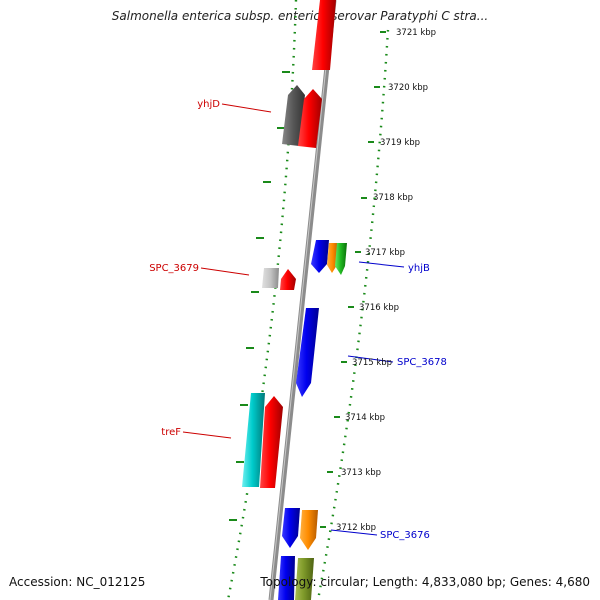 The image size is (600, 600). I want to click on gene-blue-yhjB, so click(320, 256).